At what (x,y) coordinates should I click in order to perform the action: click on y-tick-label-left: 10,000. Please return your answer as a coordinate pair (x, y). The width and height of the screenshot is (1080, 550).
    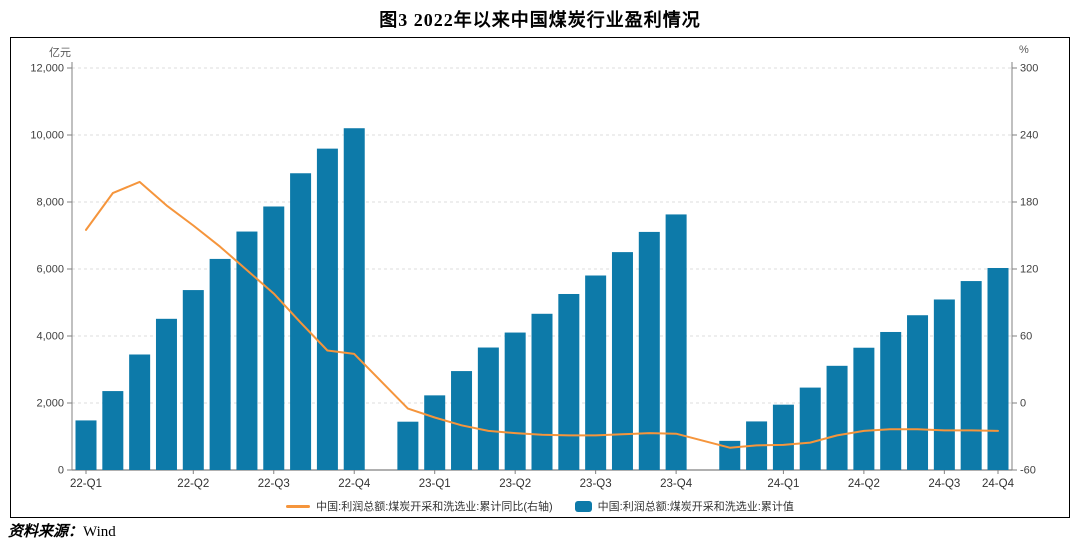
    Looking at the image, I should click on (47, 136).